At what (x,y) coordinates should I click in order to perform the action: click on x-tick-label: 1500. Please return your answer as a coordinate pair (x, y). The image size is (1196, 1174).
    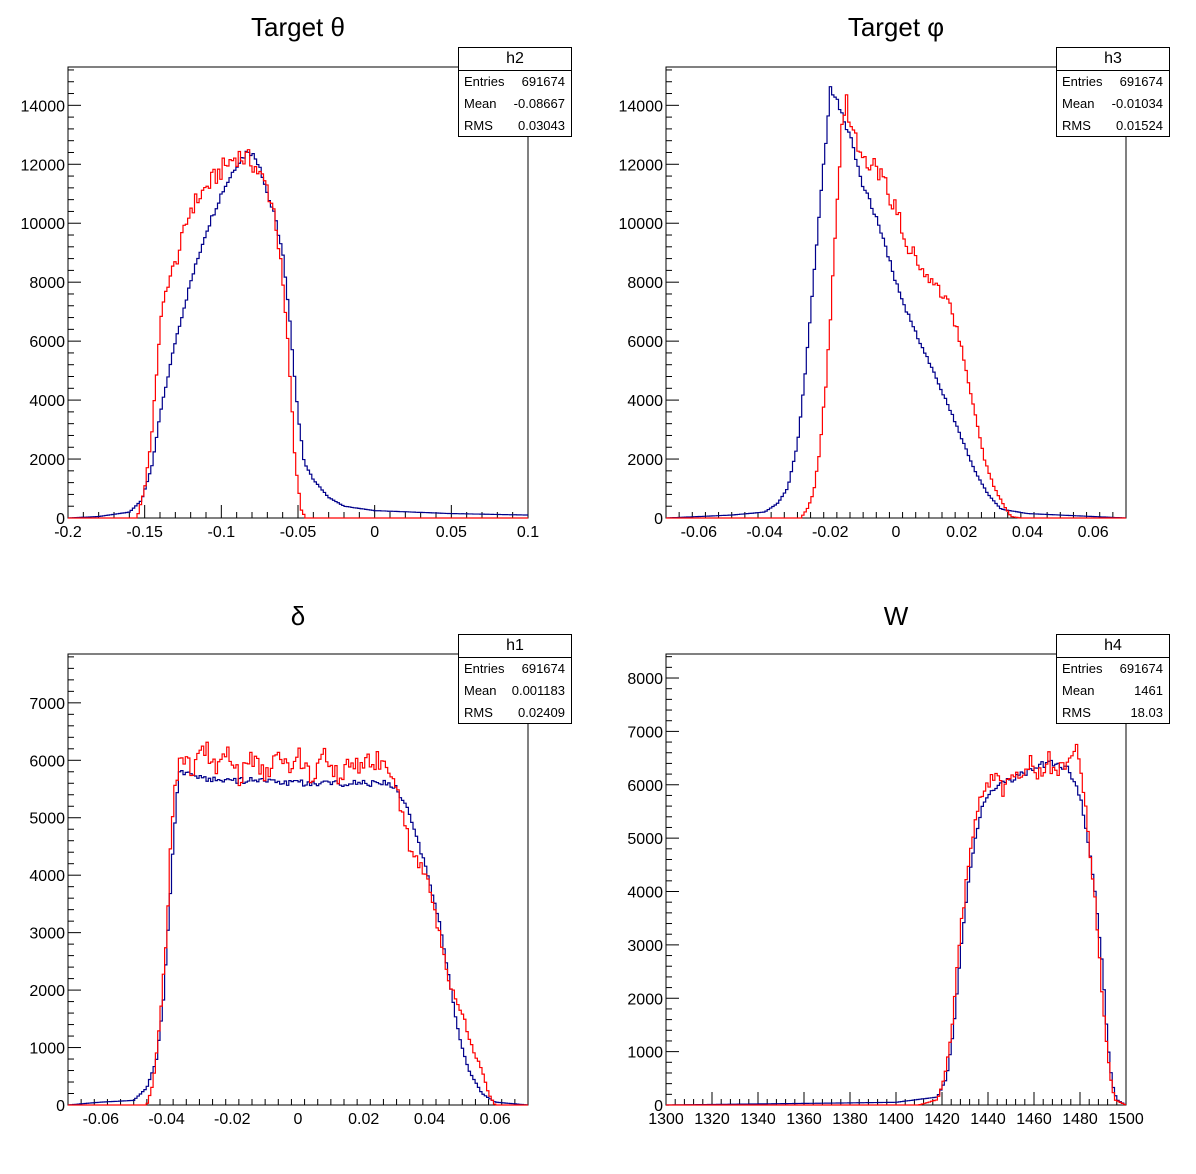
    Looking at the image, I should click on (1126, 1119).